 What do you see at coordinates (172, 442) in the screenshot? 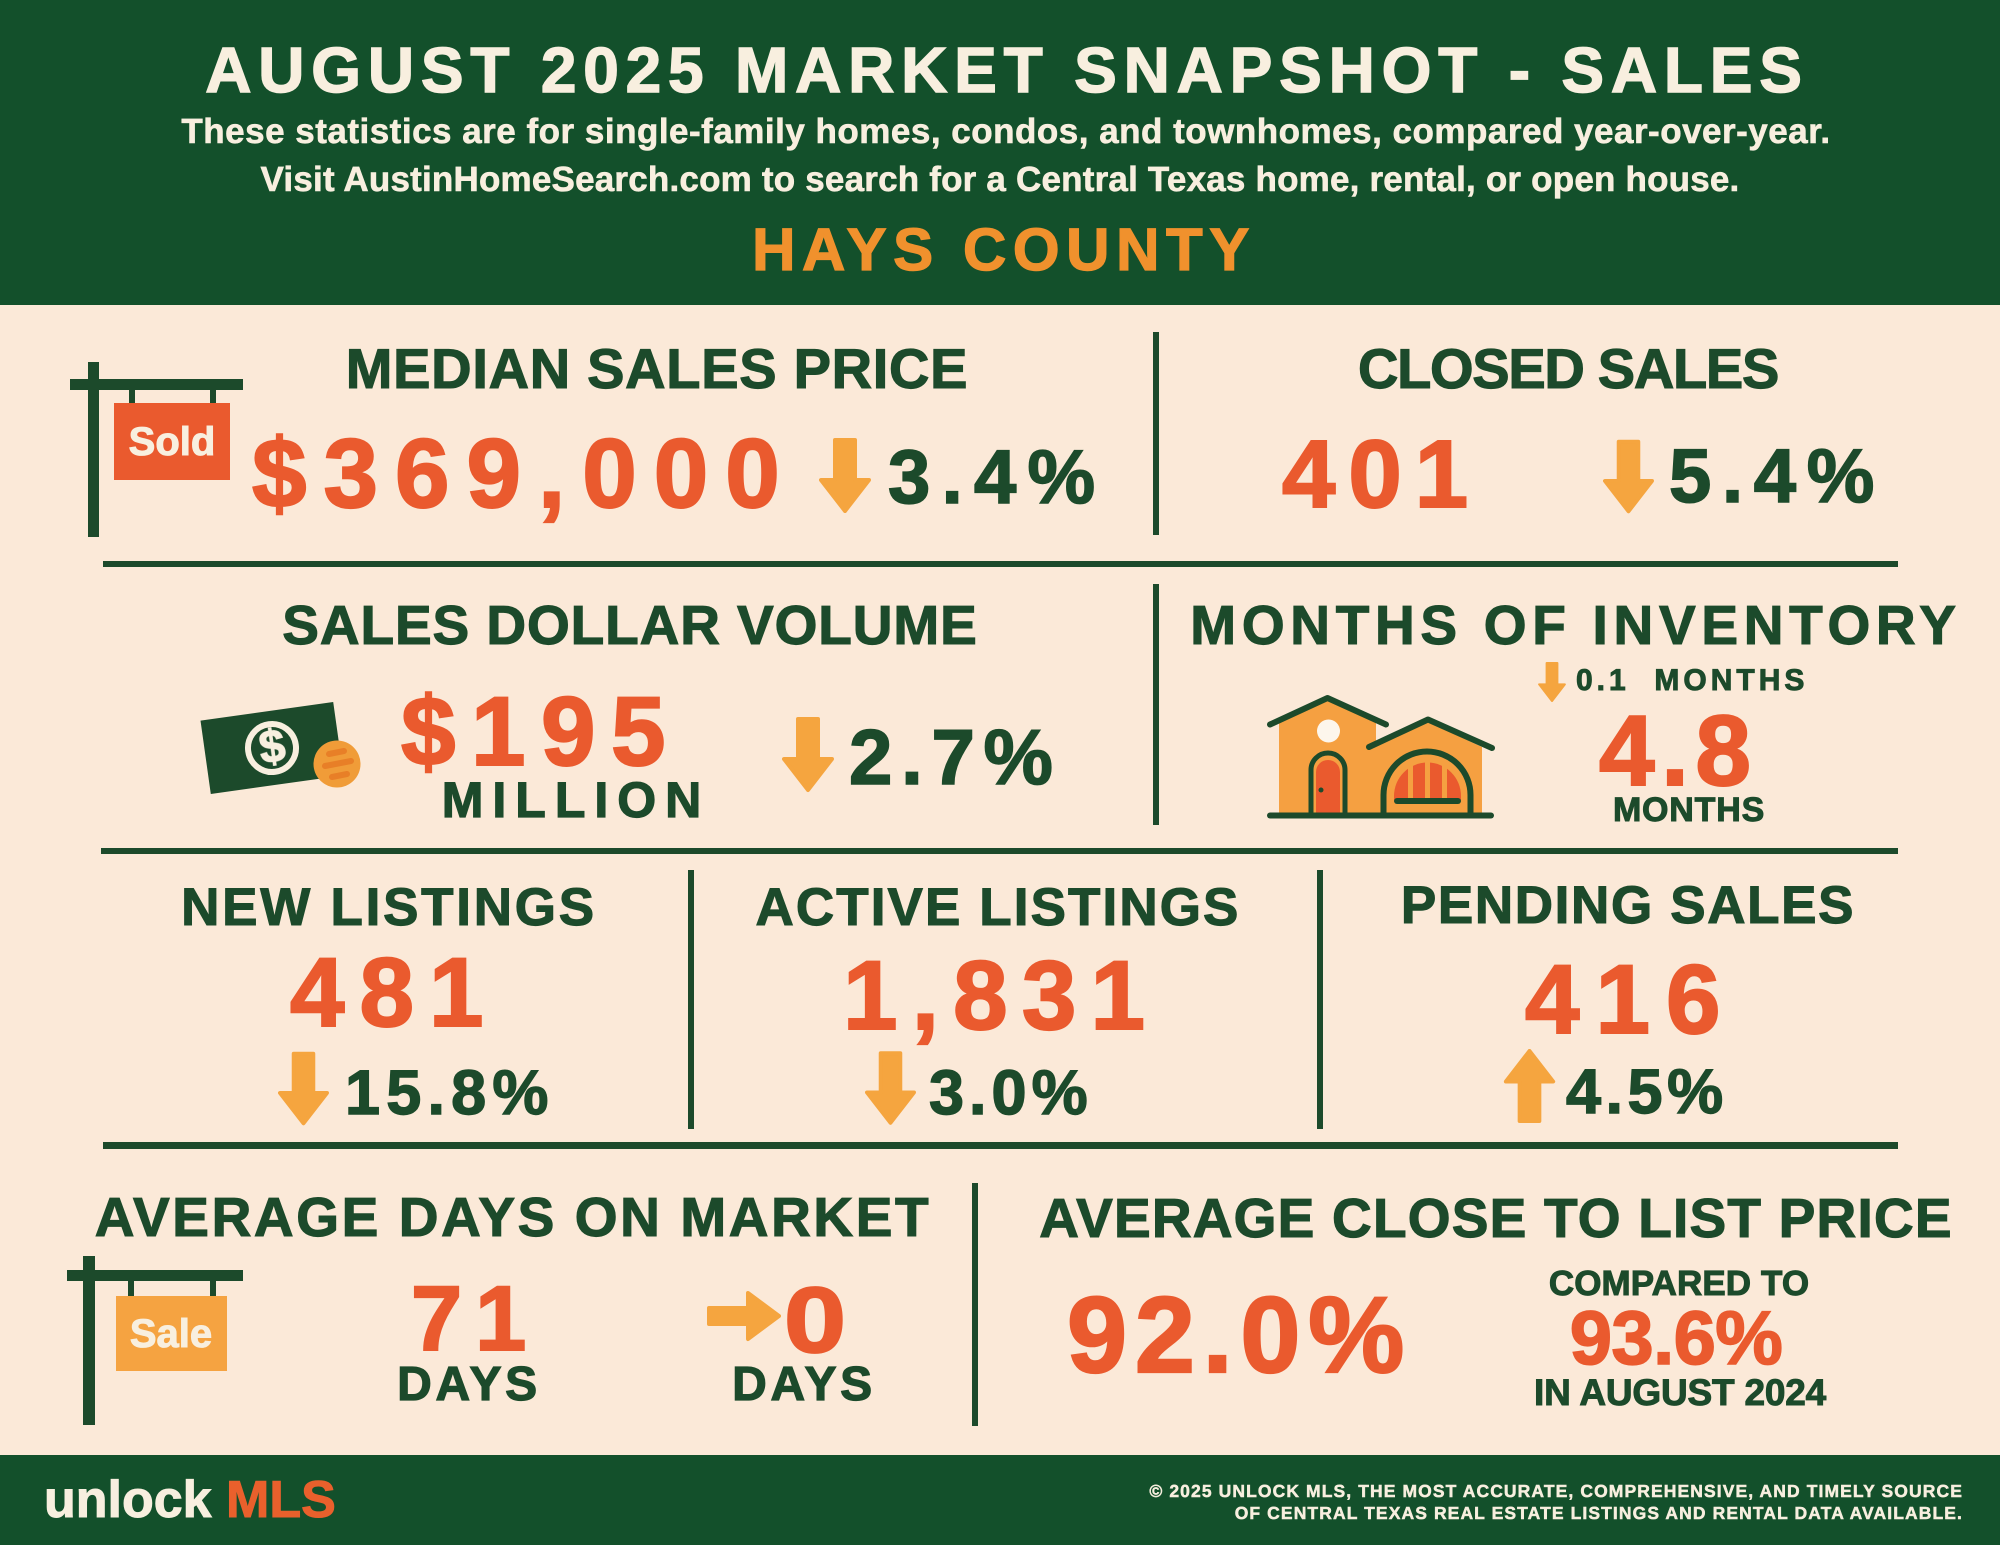
I see `svg-text: Sold` at bounding box center [172, 442].